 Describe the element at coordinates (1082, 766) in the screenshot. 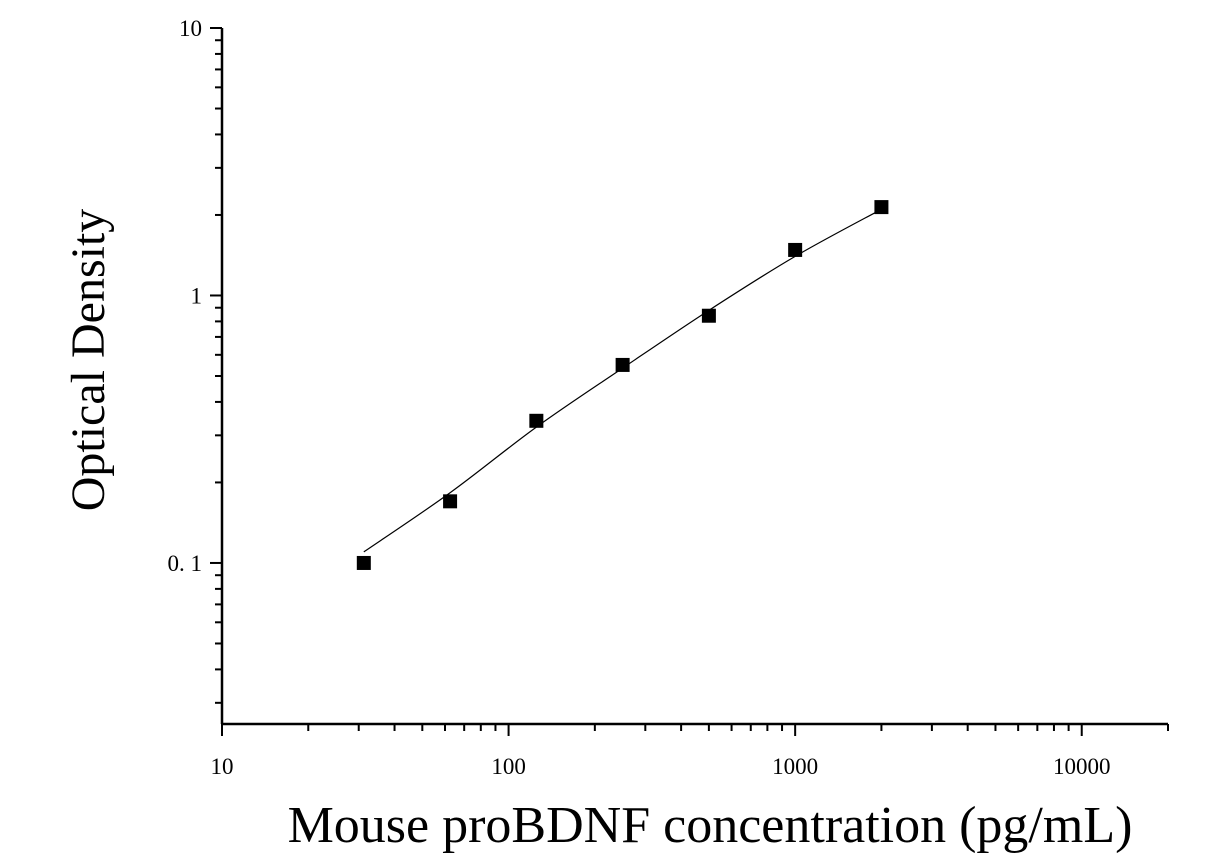

I see `x-tick-label: 10000` at that location.